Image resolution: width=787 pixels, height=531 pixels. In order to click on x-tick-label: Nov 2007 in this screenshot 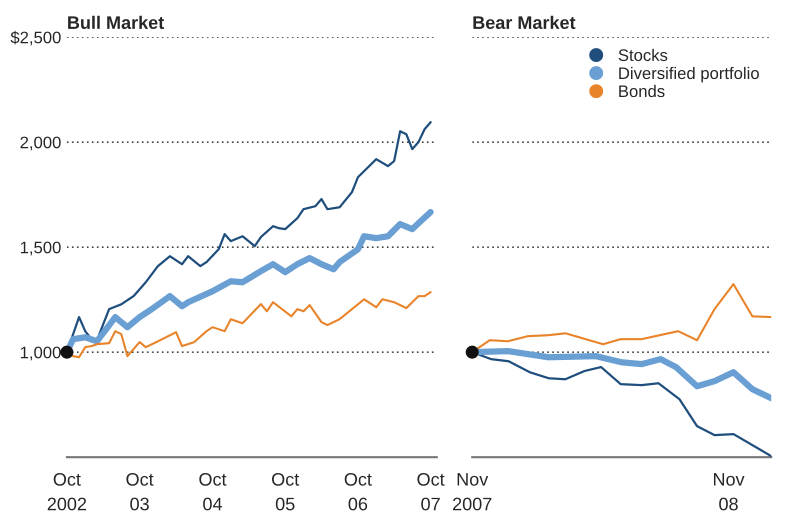, I will do `click(472, 491)`.